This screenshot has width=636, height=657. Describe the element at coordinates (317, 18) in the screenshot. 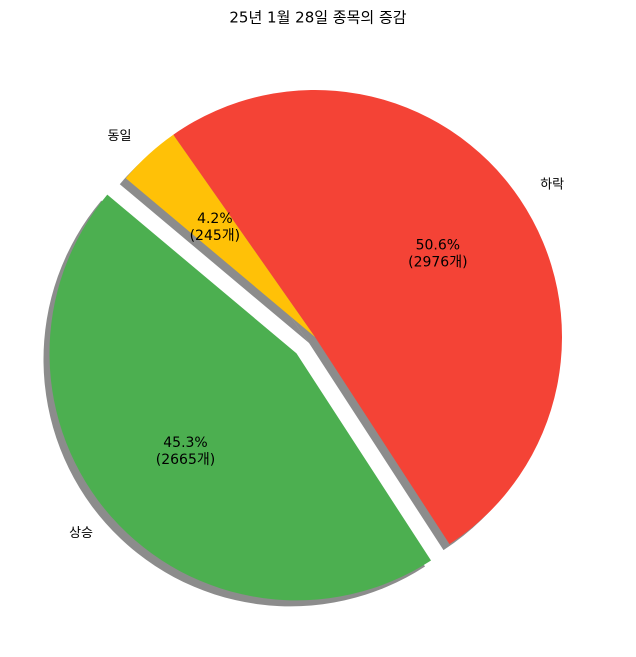

I see `chart-title: 25년 1월 28일 종목의 증감` at that location.